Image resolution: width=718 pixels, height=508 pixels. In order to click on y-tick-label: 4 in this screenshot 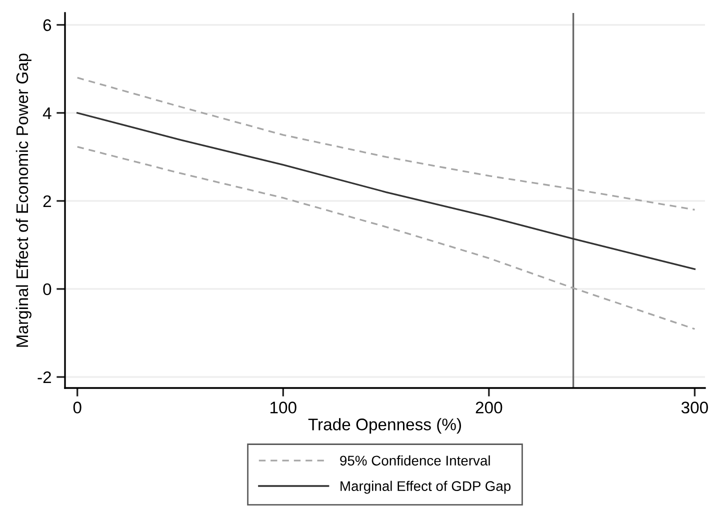, I will do `click(47, 113)`.